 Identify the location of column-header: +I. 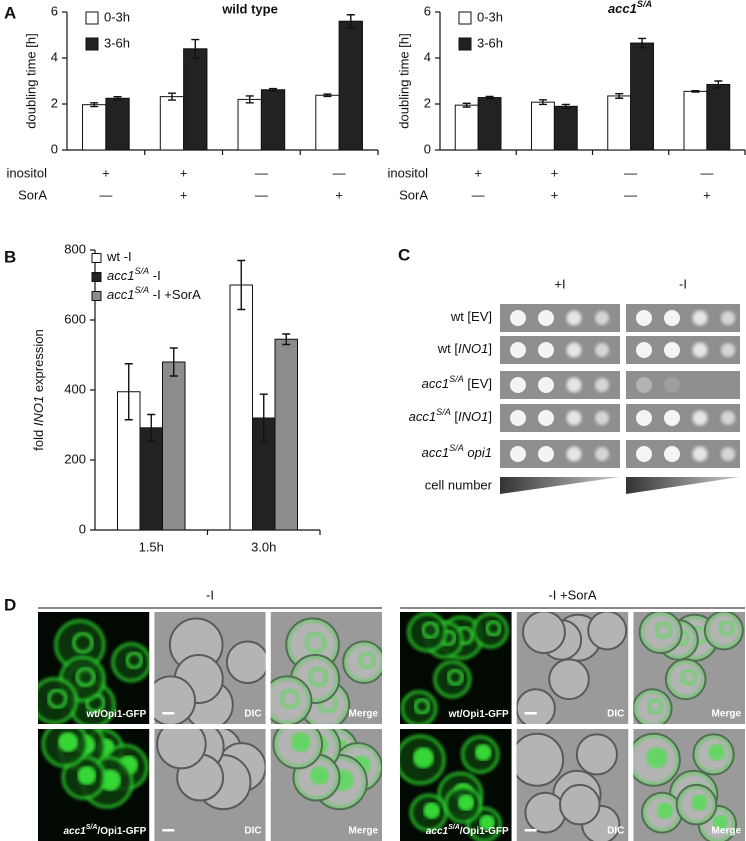
(559, 283).